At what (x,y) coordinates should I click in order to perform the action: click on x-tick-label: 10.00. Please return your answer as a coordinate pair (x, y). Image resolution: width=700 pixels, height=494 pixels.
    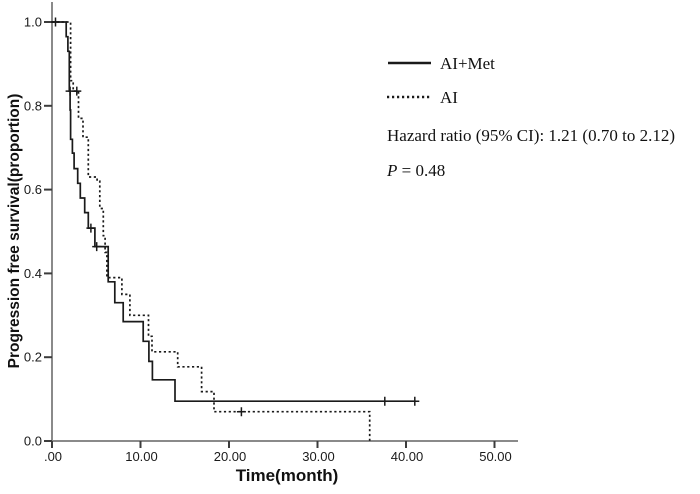
    Looking at the image, I should click on (141, 456).